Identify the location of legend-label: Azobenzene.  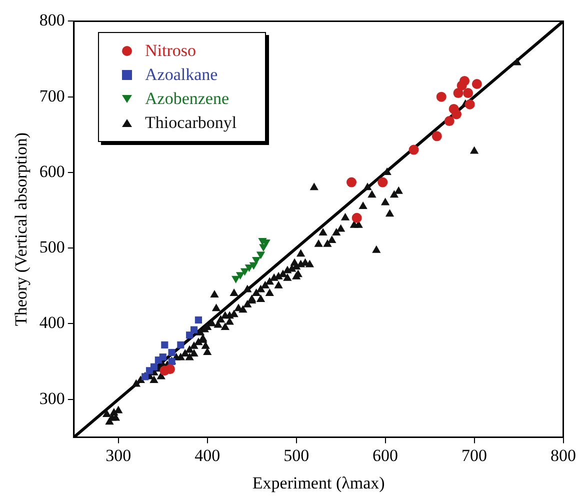
(187, 99).